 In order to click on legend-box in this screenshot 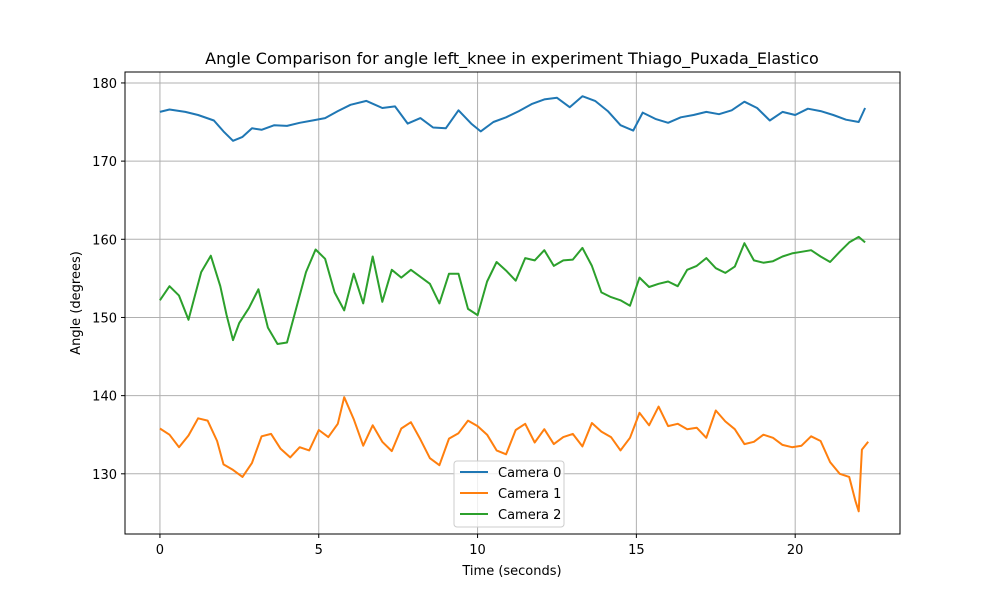, I will do `click(509, 494)`.